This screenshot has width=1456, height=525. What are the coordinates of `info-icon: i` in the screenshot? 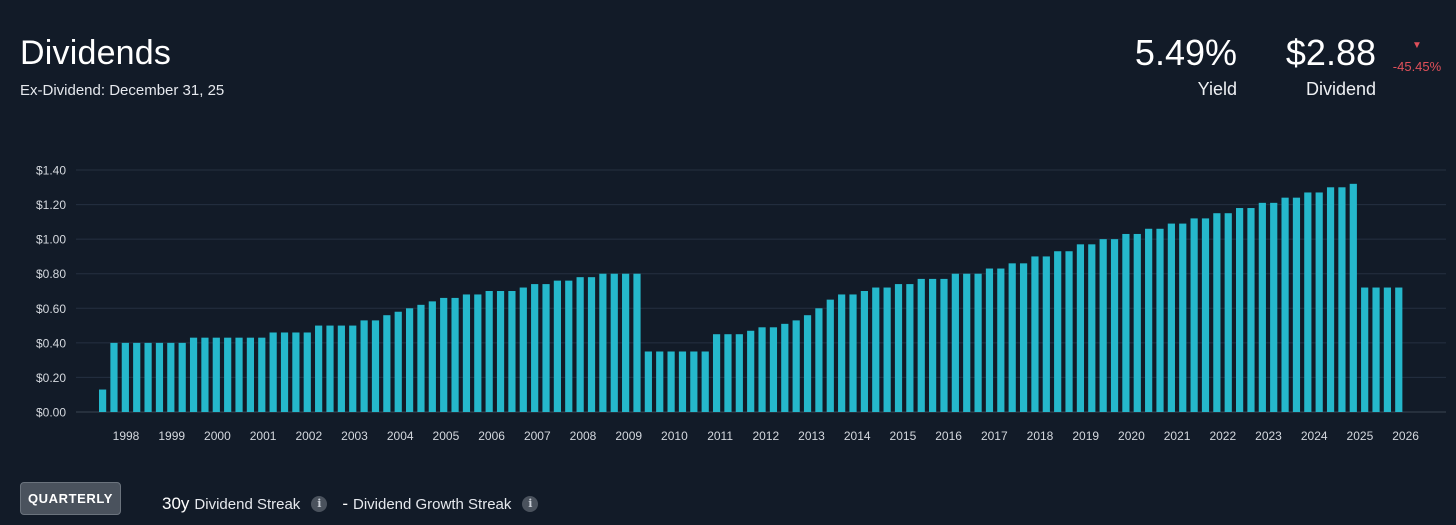 It's located at (530, 504).